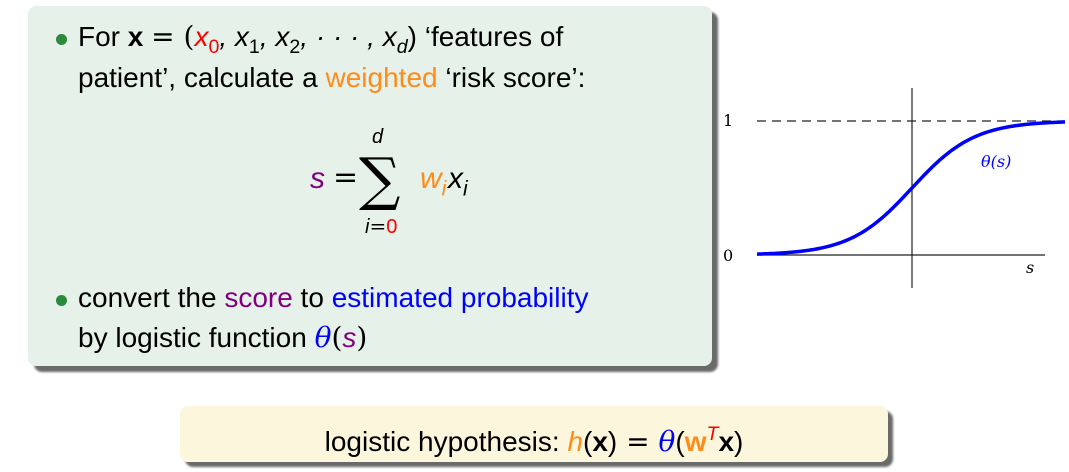 This screenshot has height=472, width=1069. What do you see at coordinates (99, 36) in the screenshot?
I see `for-text: For` at bounding box center [99, 36].